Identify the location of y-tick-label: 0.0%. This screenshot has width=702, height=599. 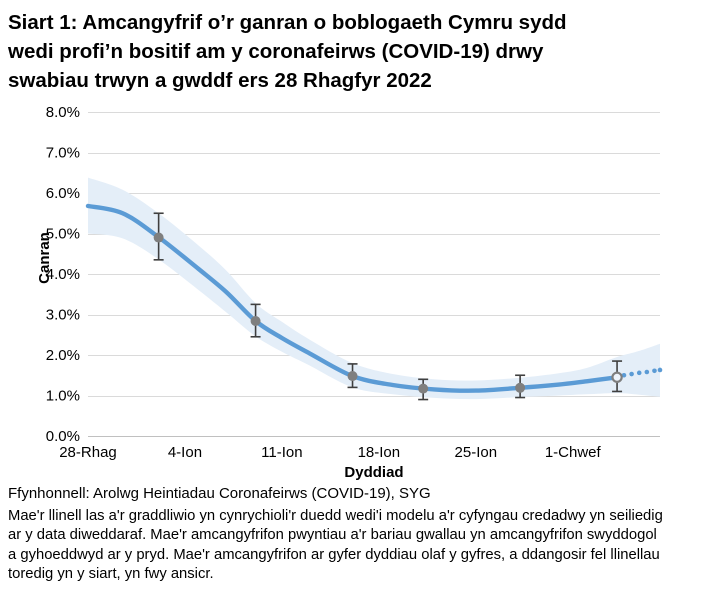
(63, 436).